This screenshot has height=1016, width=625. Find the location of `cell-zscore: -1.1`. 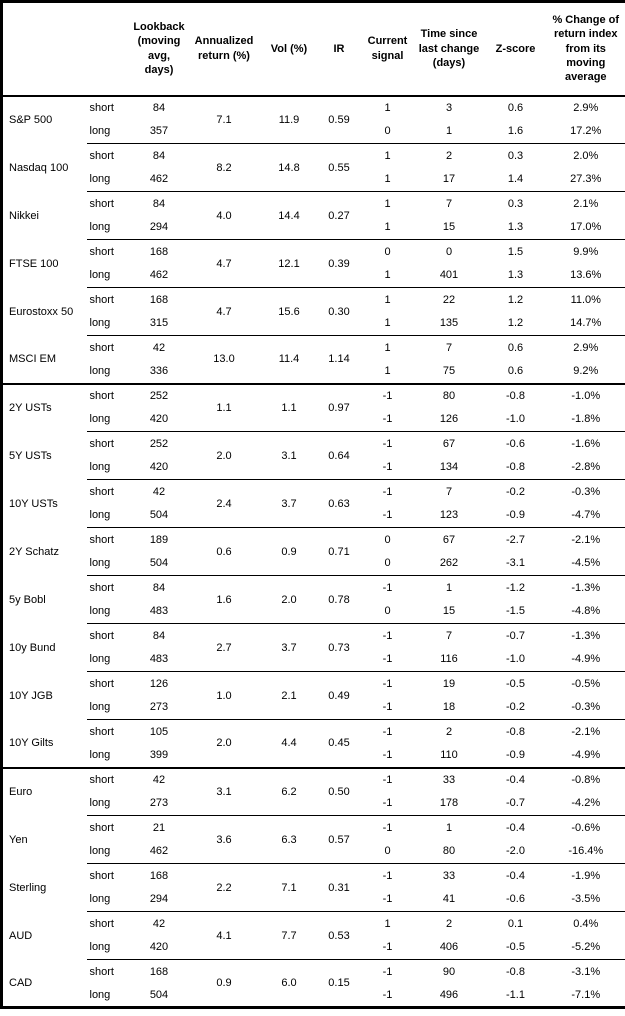

cell-zscore: -1.1 is located at coordinates (515, 994).